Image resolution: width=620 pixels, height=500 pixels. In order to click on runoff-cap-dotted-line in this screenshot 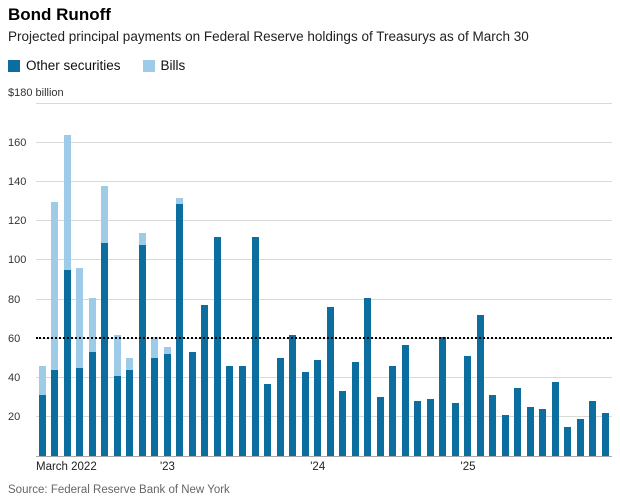, I will do `click(324, 337)`.